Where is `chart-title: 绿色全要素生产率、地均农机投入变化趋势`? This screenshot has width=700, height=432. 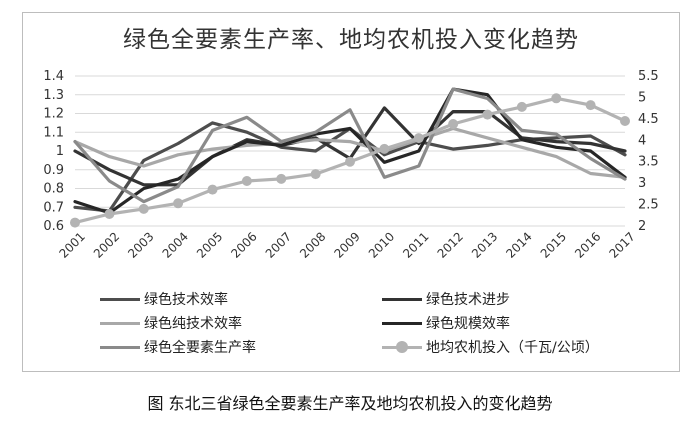
chart-title: 绿色全要素生产率、地均农机投入变化趋势 is located at coordinates (351, 40).